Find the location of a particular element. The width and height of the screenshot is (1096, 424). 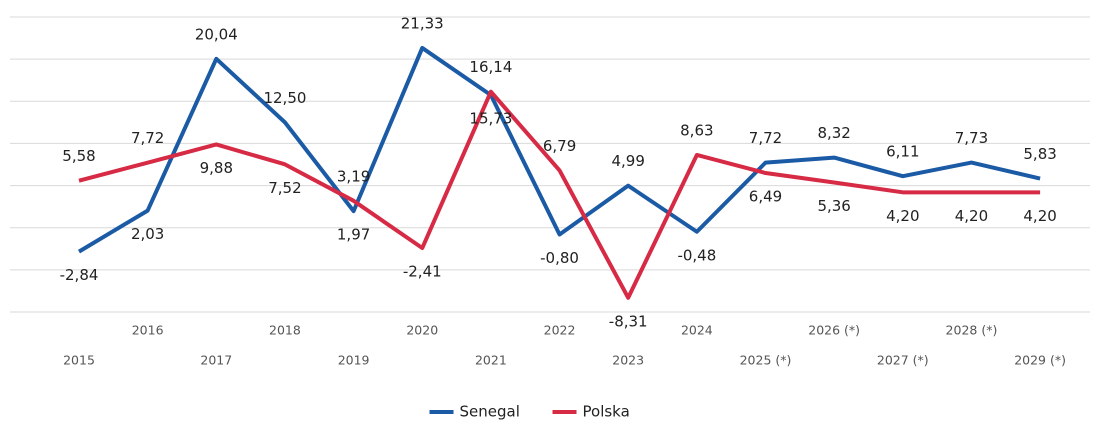

data-label: 6,11 is located at coordinates (902, 152).